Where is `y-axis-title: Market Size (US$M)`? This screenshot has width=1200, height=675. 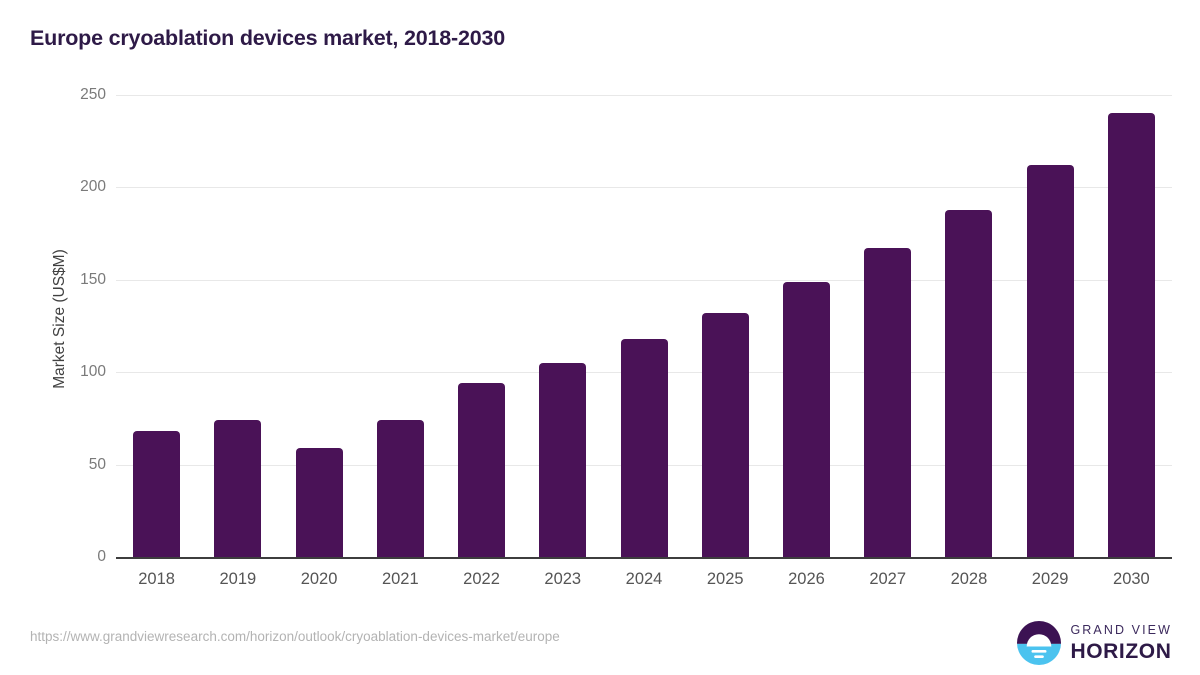 y-axis-title: Market Size (US$M) is located at coordinates (59, 319).